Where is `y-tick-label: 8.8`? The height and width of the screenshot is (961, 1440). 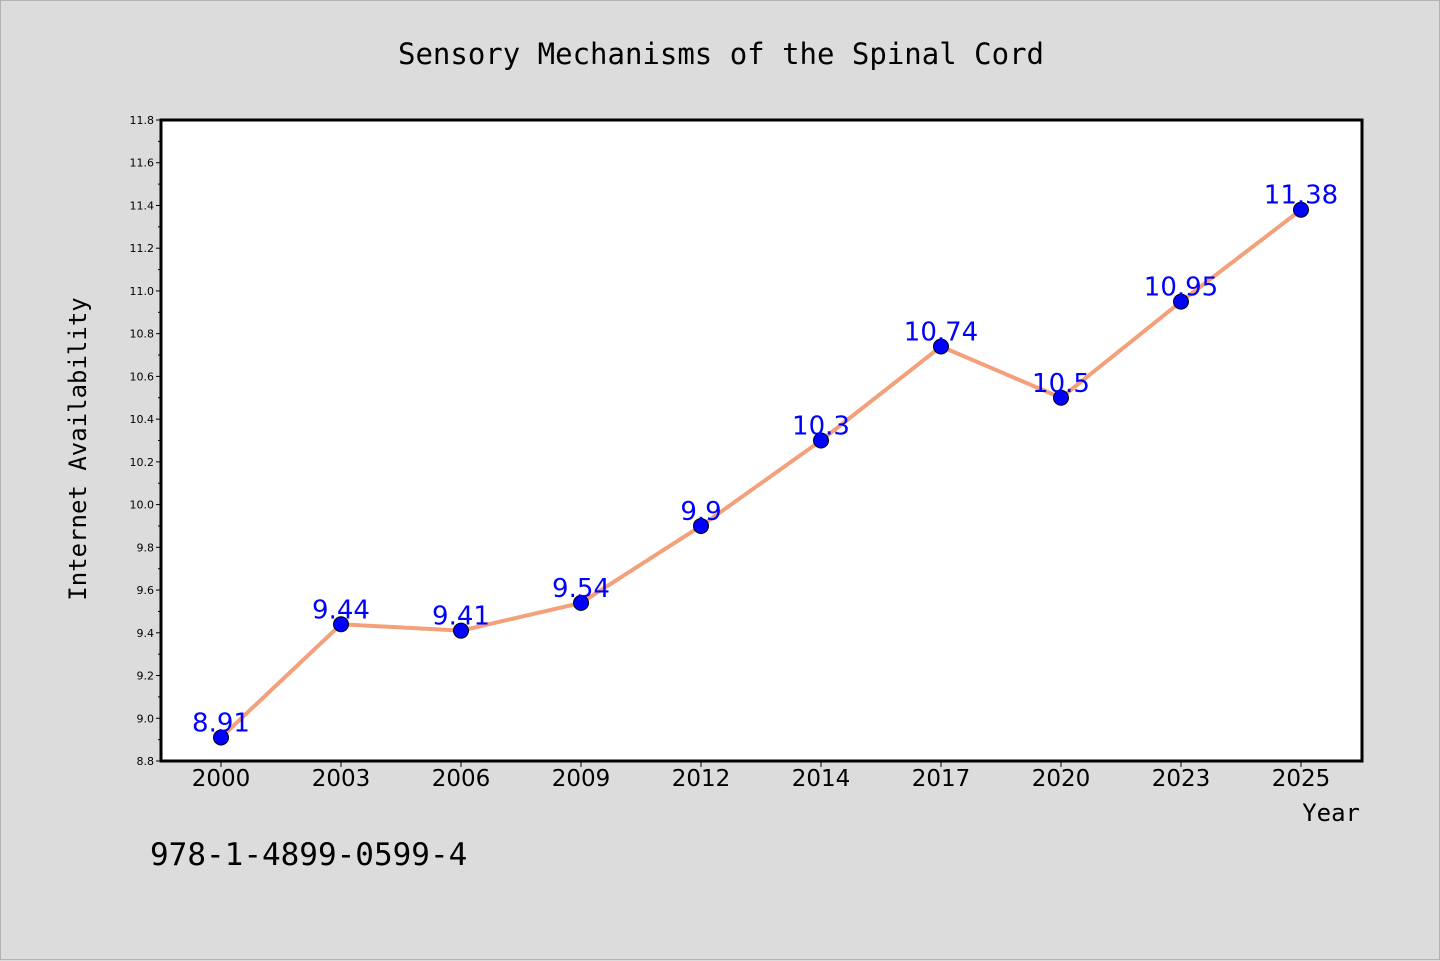 y-tick-label: 8.8 is located at coordinates (146, 761).